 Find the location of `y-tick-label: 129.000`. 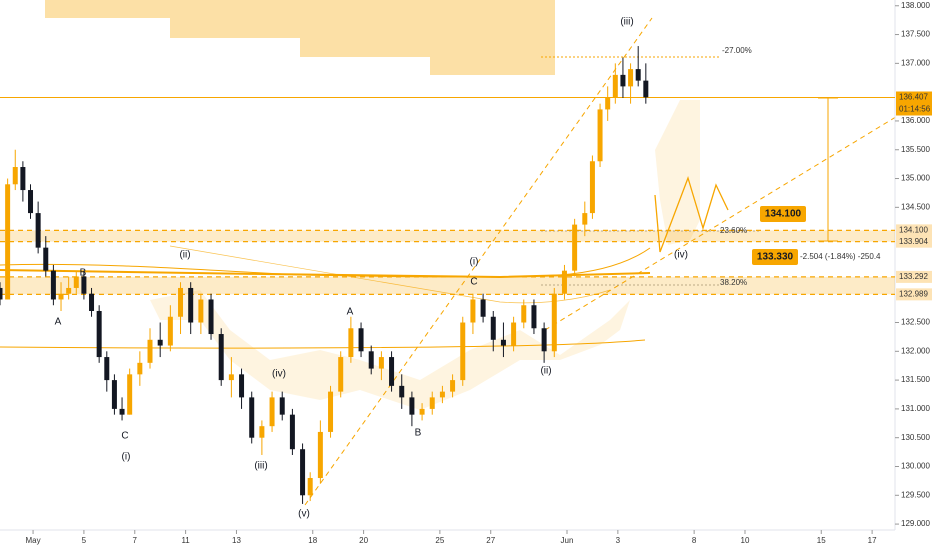

y-tick-label: 129.000 is located at coordinates (915, 523).